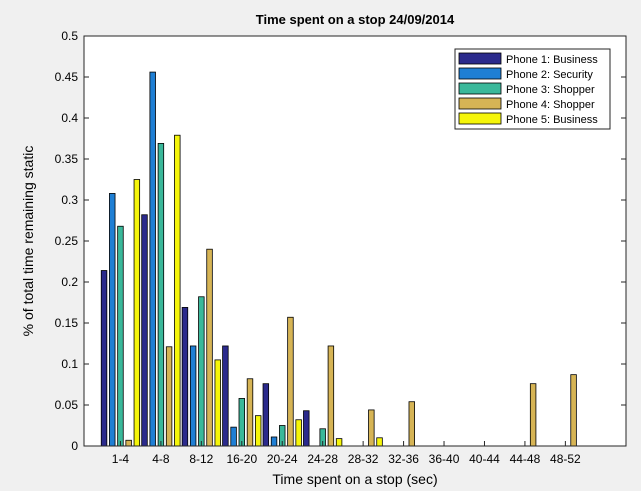 Image resolution: width=641 pixels, height=491 pixels. What do you see at coordinates (552, 60) in the screenshot?
I see `legend-entry-label: Phone 1: Business` at bounding box center [552, 60].